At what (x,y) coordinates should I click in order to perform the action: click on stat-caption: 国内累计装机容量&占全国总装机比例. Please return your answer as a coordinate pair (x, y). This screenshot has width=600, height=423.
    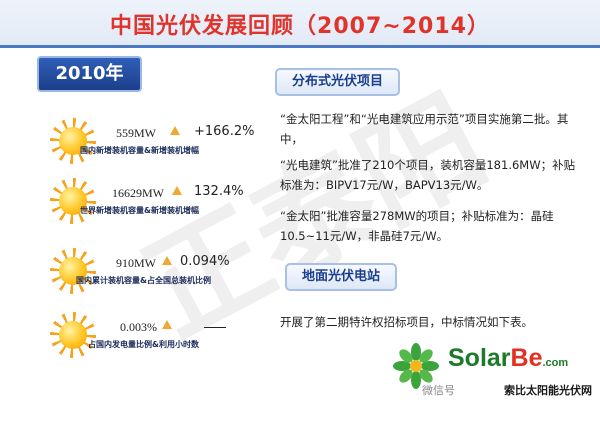
    Looking at the image, I should click on (143, 280).